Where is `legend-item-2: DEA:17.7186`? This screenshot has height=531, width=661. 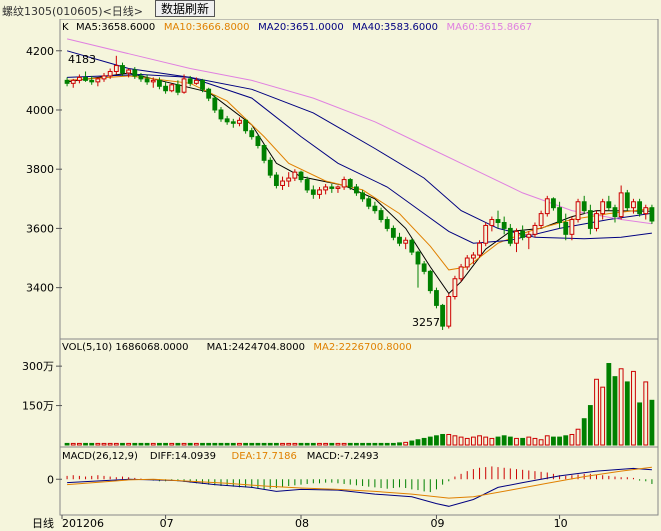
legend-item-2: DEA:17.7186 is located at coordinates (264, 456).